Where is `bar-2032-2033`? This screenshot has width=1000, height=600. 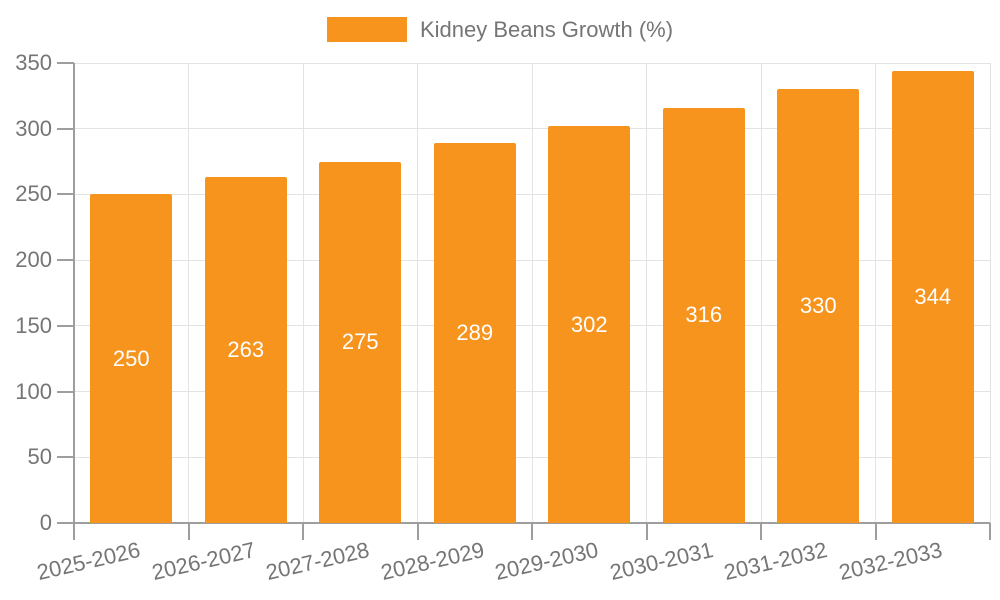
bar-2032-2033 is located at coordinates (932, 296).